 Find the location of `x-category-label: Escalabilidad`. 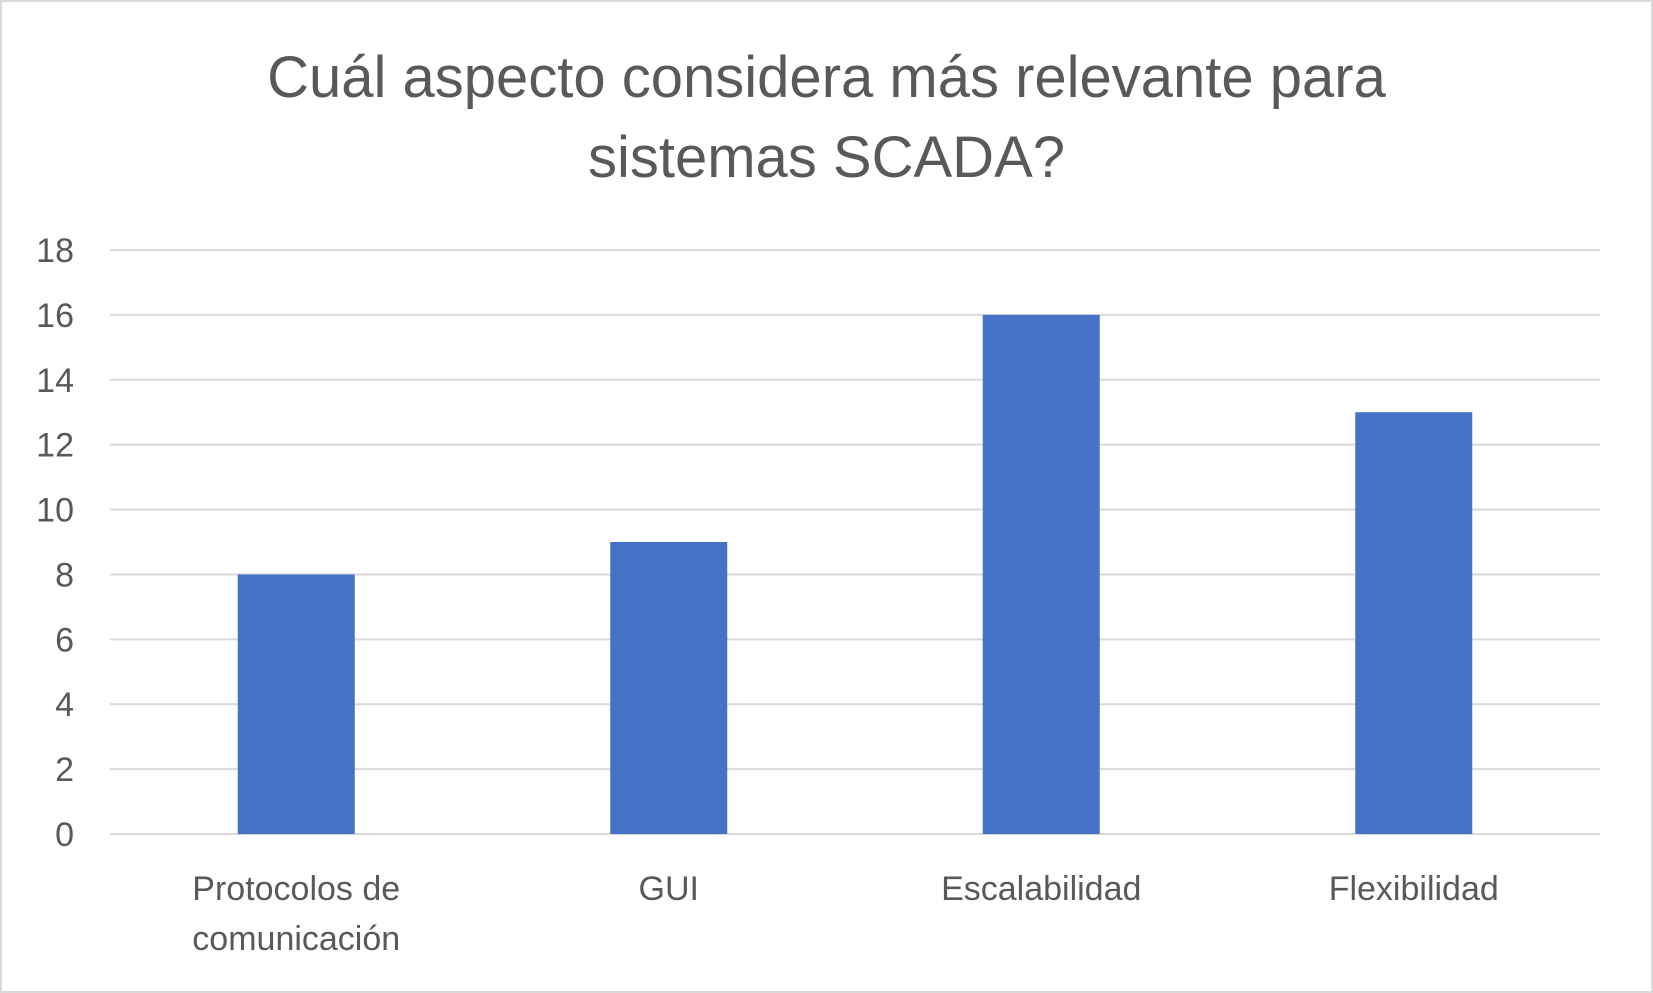

x-category-label: Escalabilidad is located at coordinates (1041, 889).